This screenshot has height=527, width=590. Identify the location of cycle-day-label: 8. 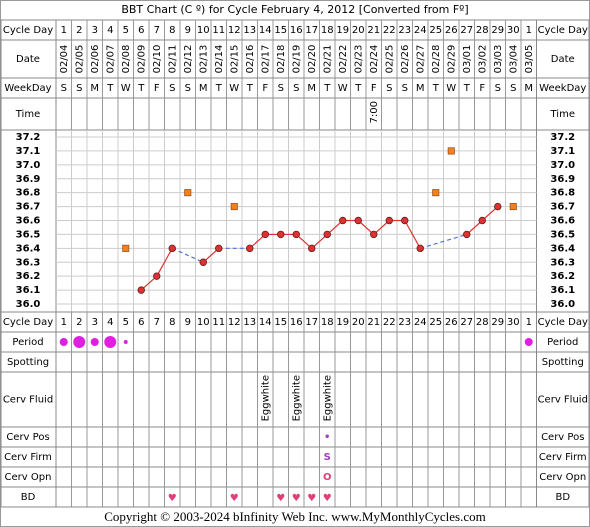
(172, 322).